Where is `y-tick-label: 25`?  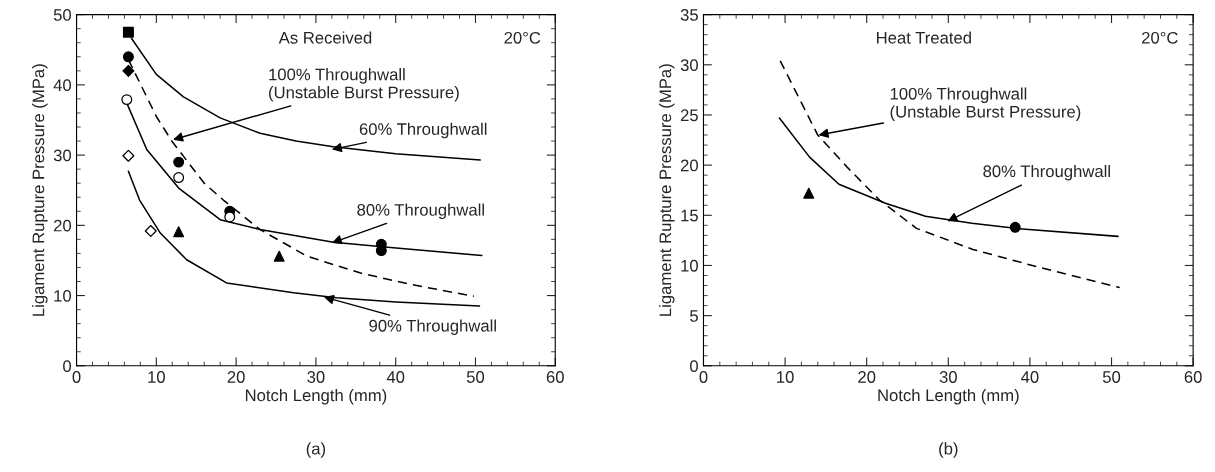 y-tick-label: 25 is located at coordinates (689, 115).